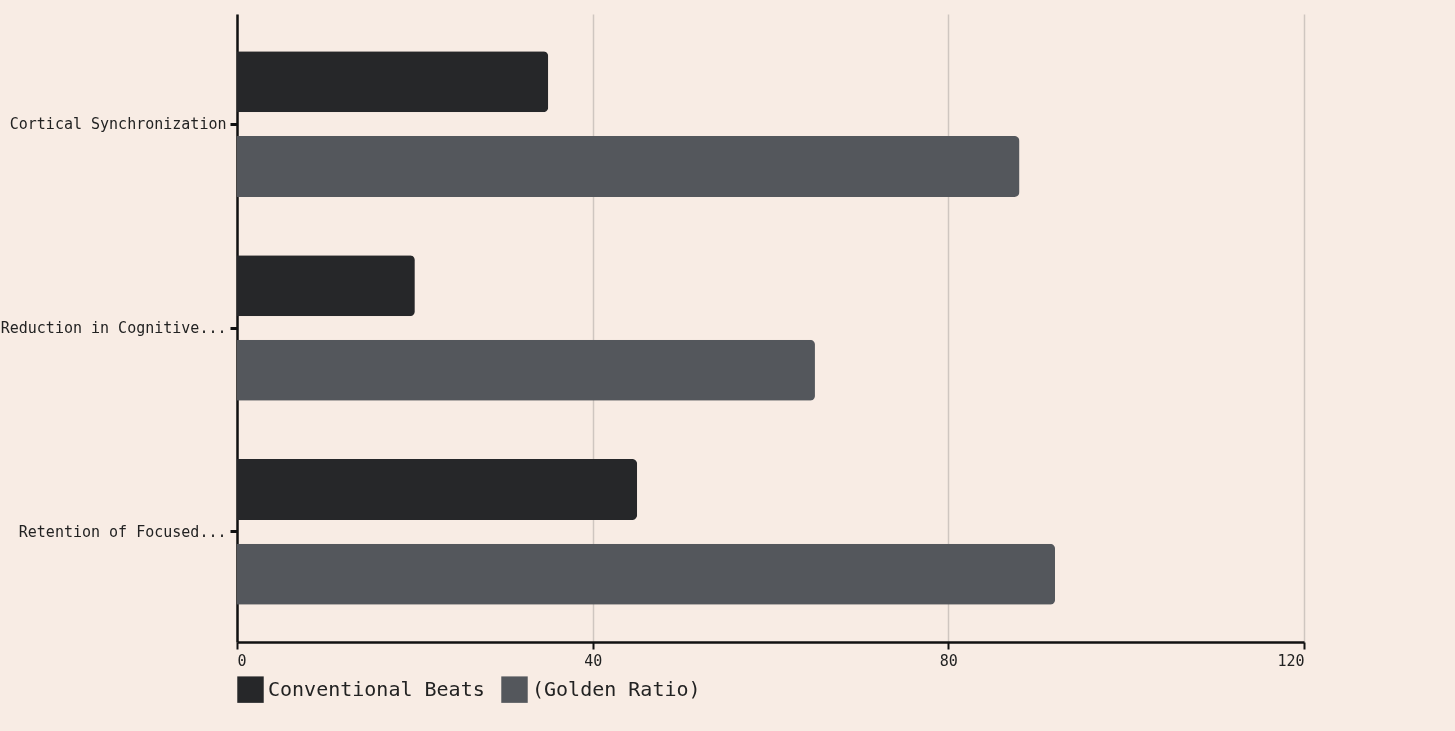 The height and width of the screenshot is (731, 1455). Describe the element at coordinates (593, 660) in the screenshot. I see `x-tick-label: 40` at that location.